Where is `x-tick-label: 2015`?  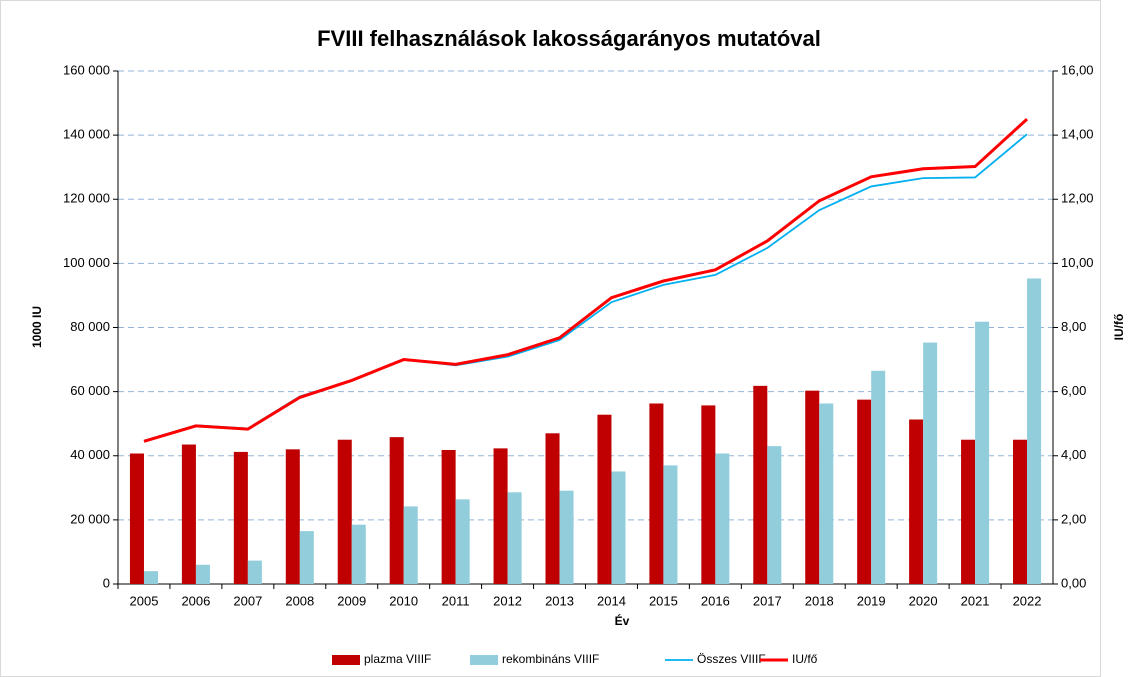
x-tick-label: 2015 is located at coordinates (663, 600).